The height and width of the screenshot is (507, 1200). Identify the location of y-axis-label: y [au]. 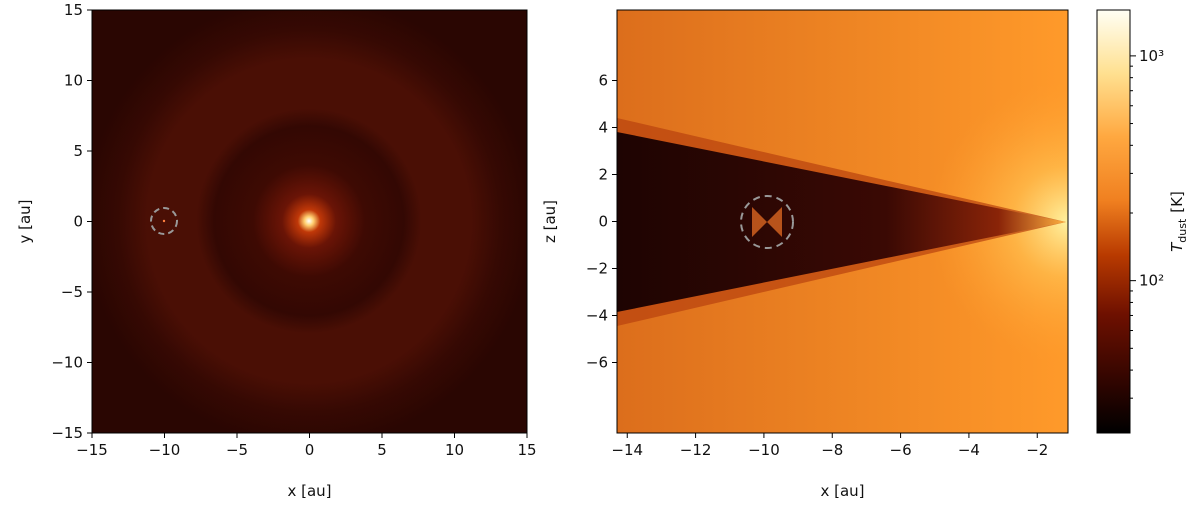
(25, 221).